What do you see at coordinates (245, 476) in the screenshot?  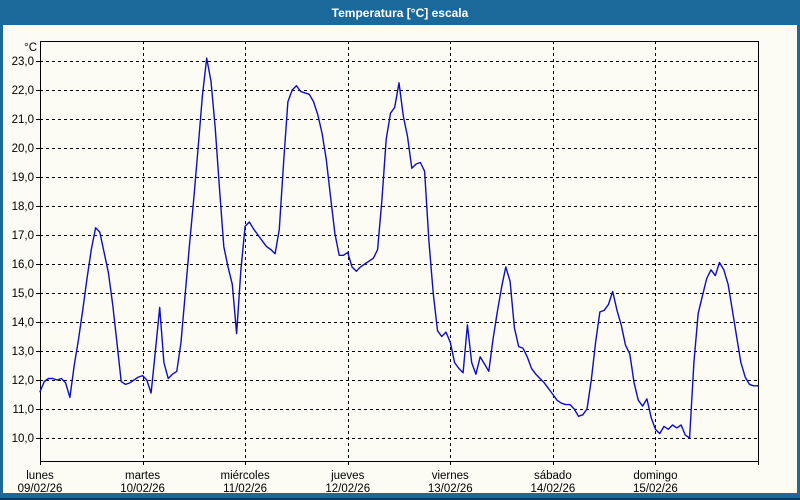 I see `x-tick-weekday: miércoles` at bounding box center [245, 476].